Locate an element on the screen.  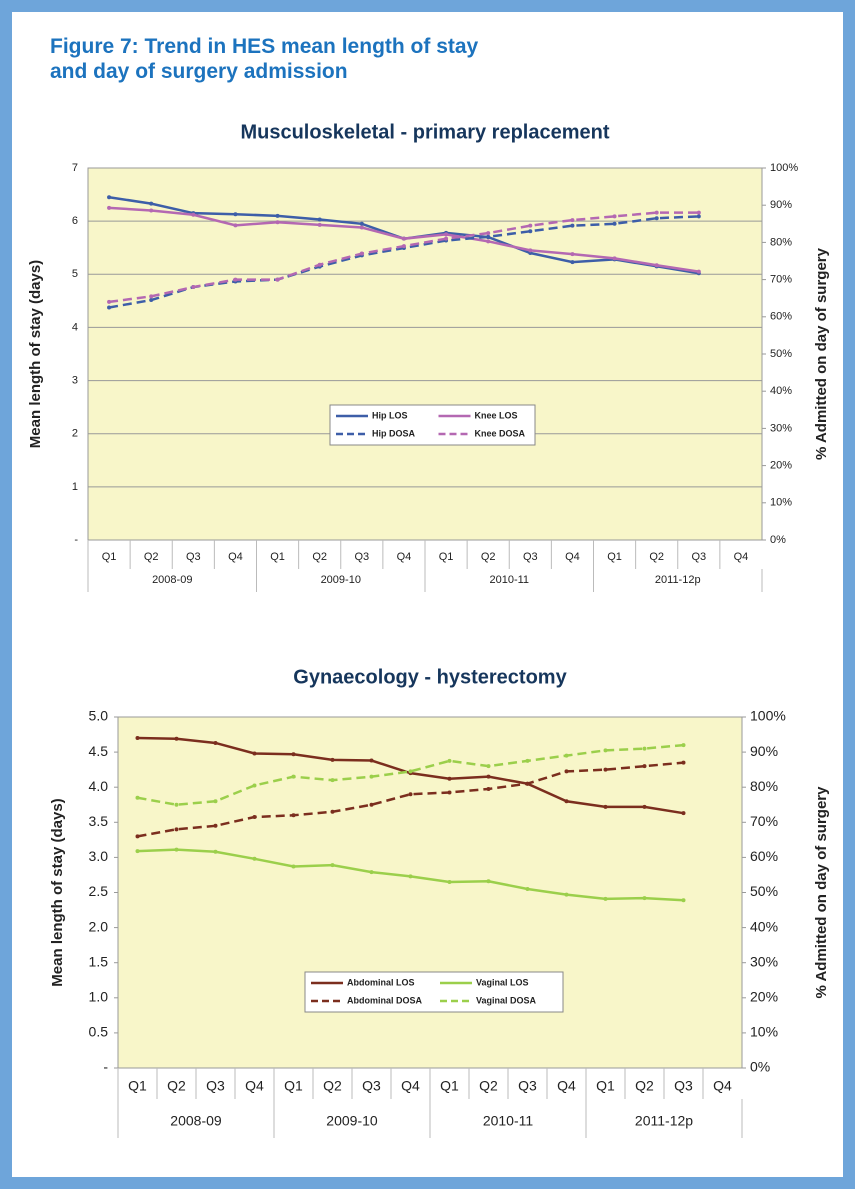
y2-tick-label: 10% is located at coordinates (781, 503).